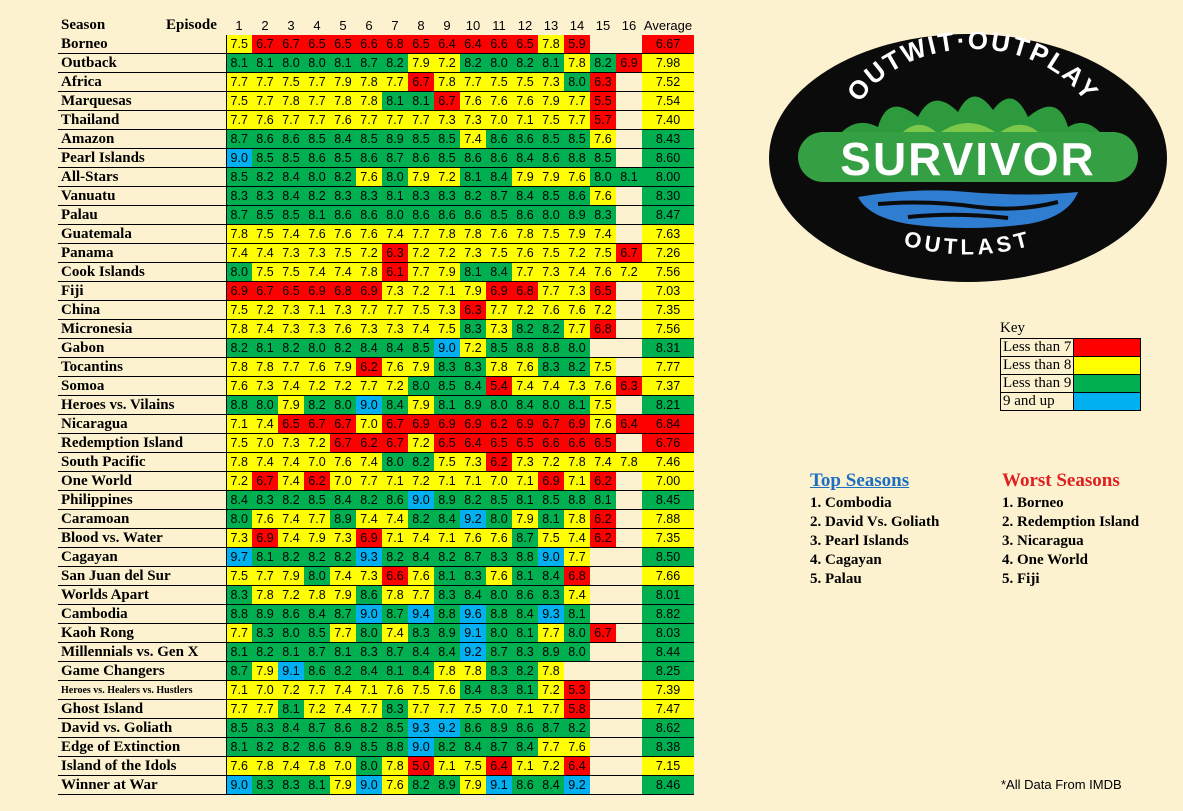 The image size is (1183, 811). What do you see at coordinates (421, 614) in the screenshot?
I see `episode-score: 9.4` at bounding box center [421, 614].